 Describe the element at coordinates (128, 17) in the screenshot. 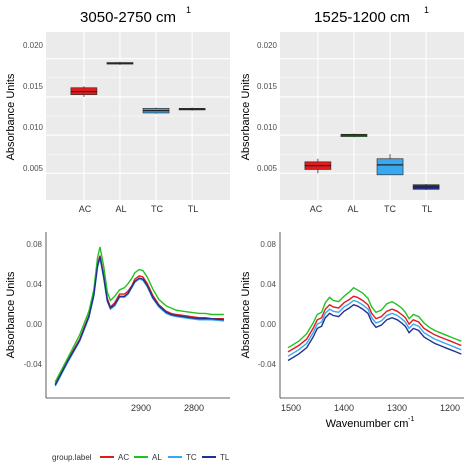

I see `panel-title: 3050-2750 cm` at that location.